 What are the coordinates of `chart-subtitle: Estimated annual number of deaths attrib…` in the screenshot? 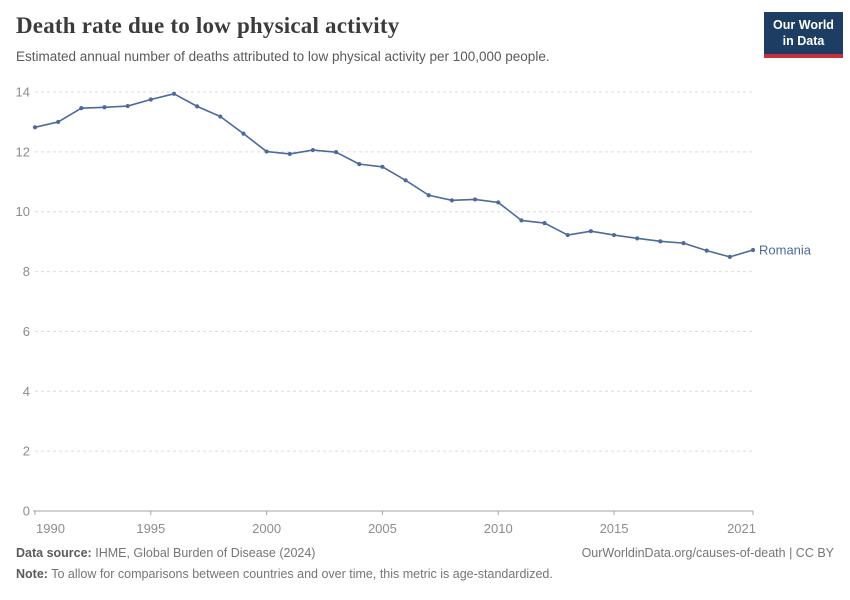 It's located at (283, 56).